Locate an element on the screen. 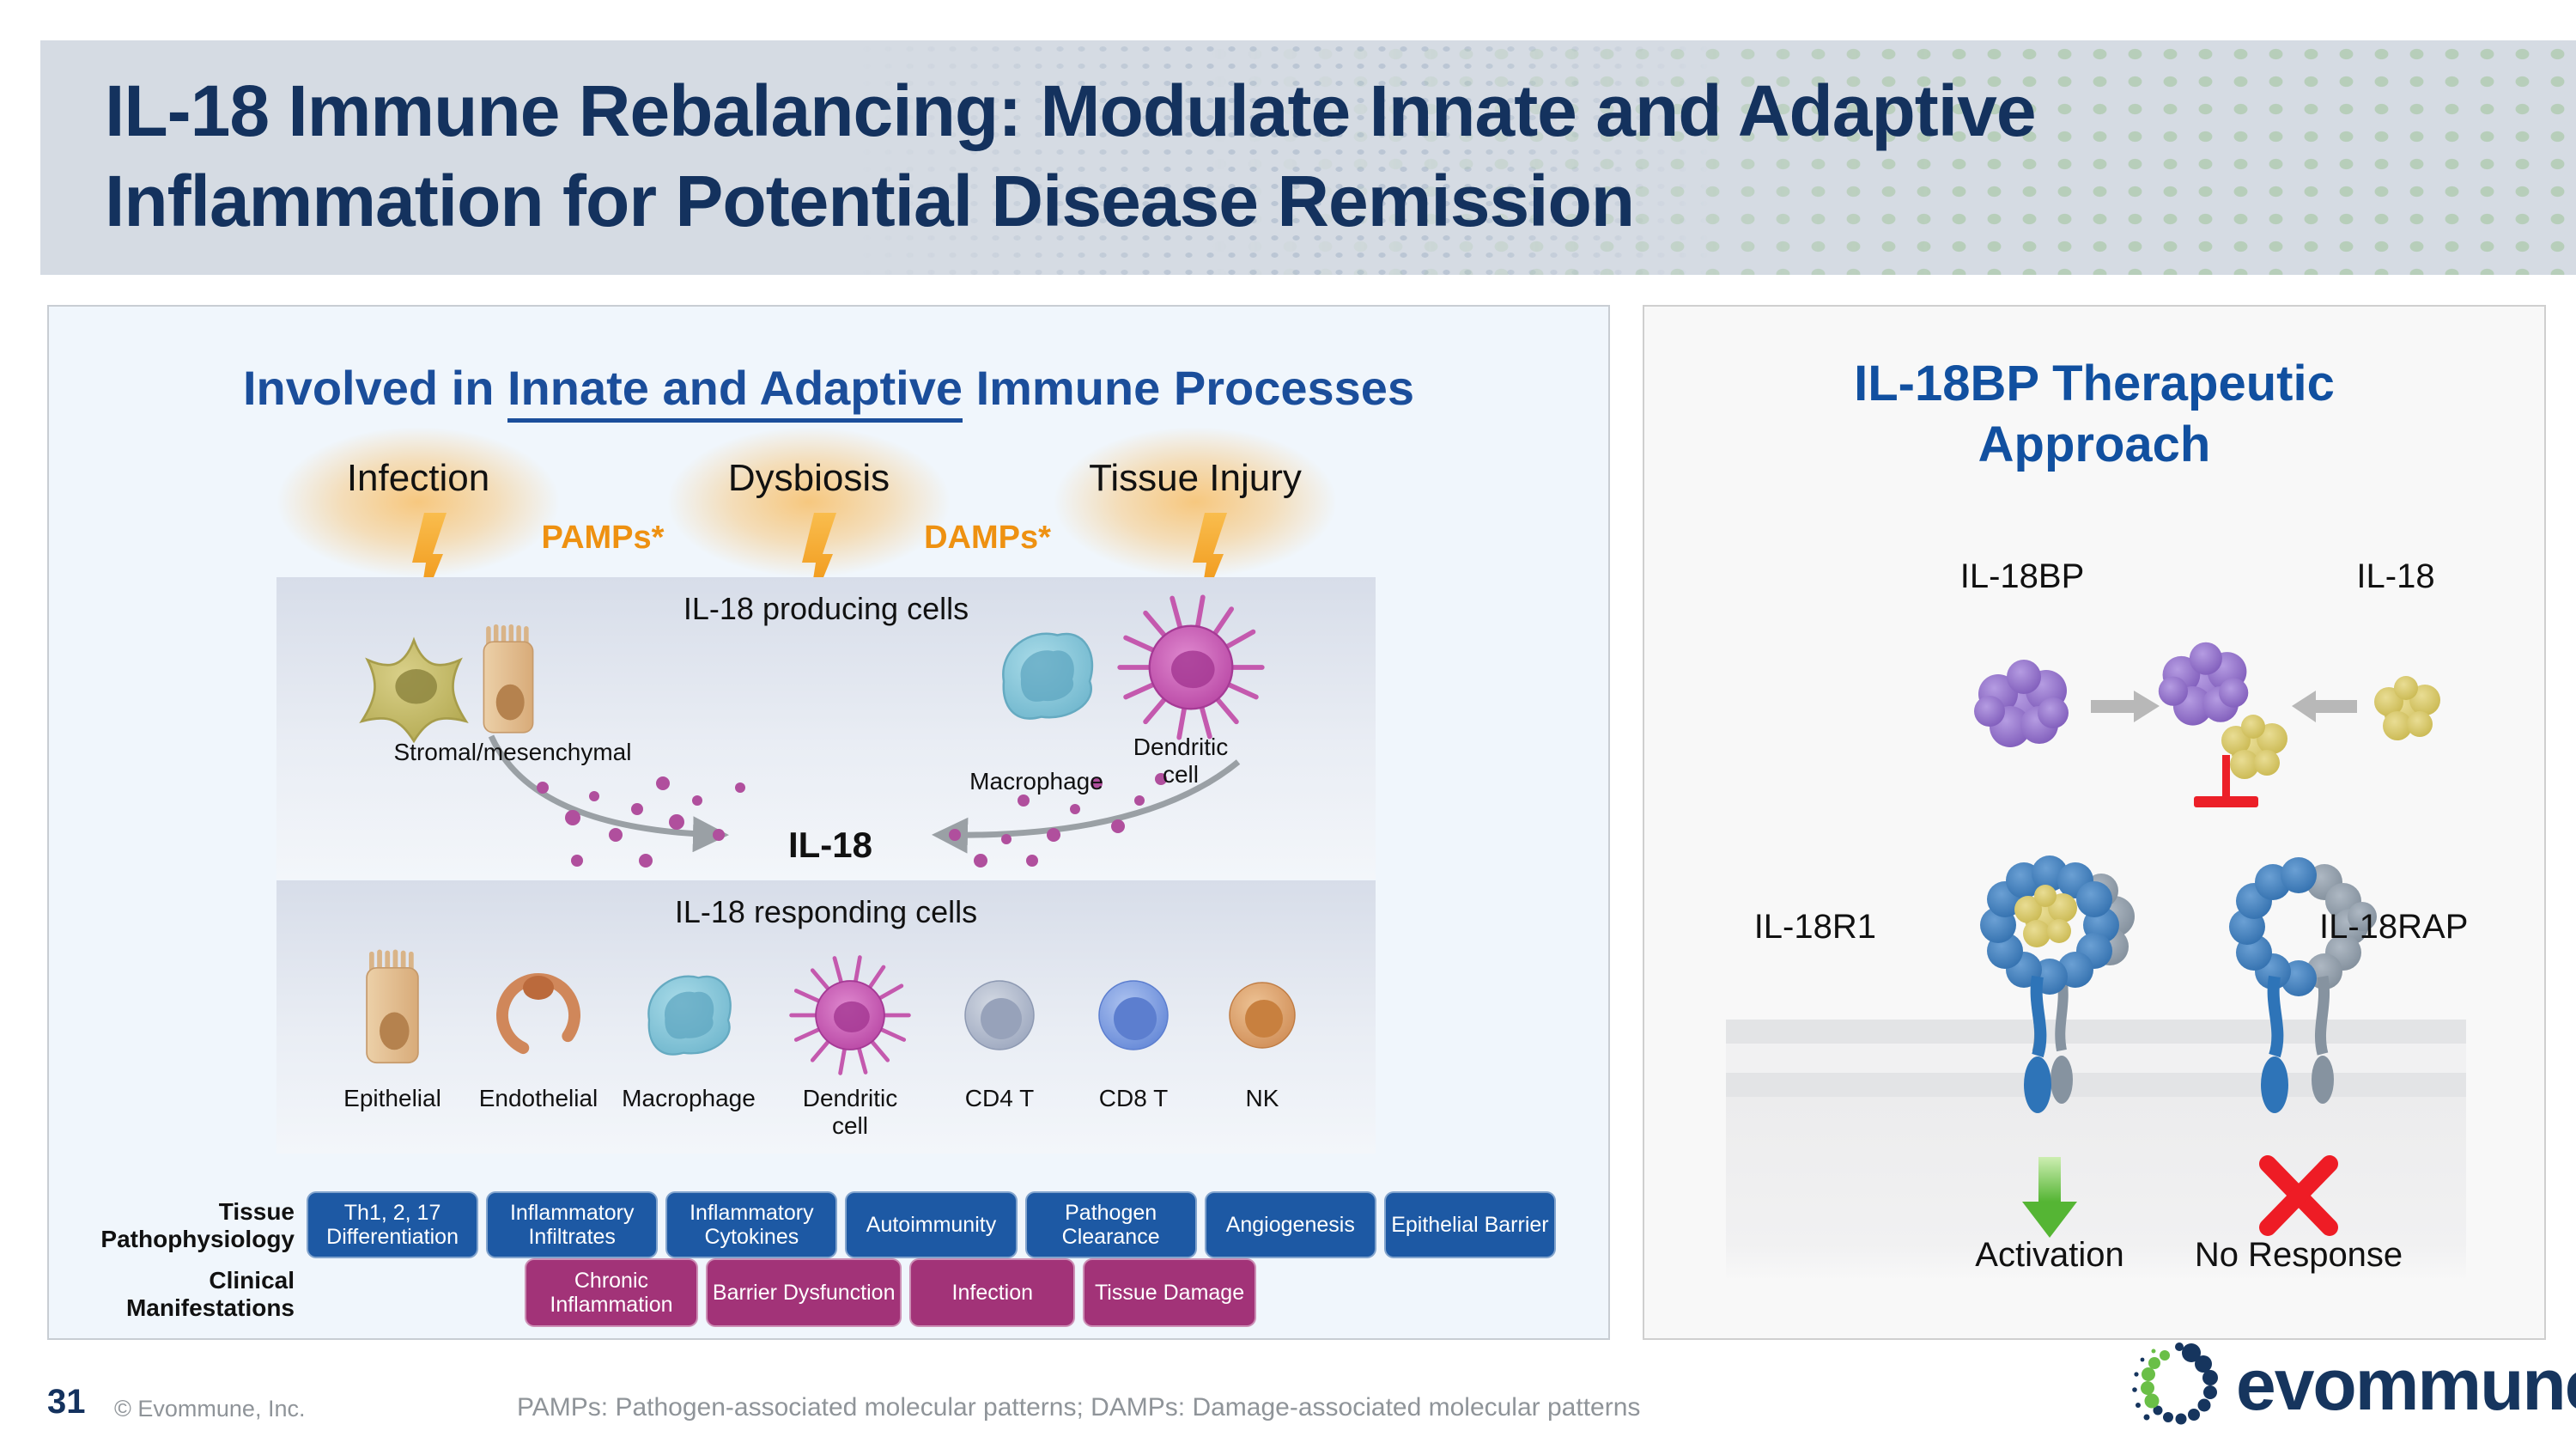  il18rap-receptor is located at coordinates (2303, 985).